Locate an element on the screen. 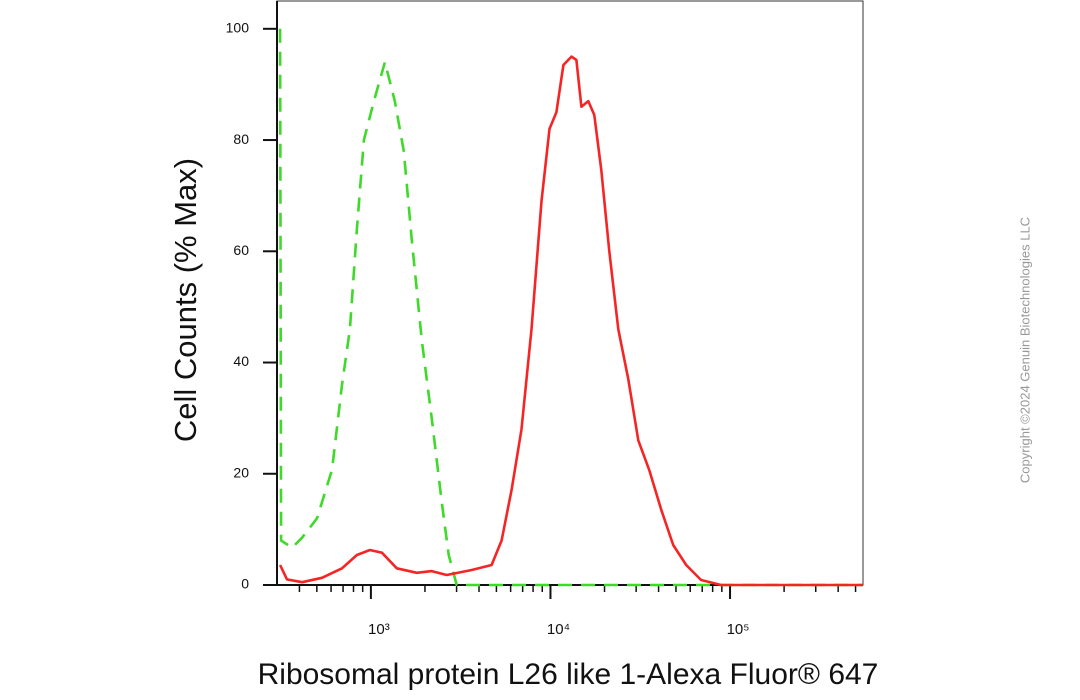 The width and height of the screenshot is (1080, 700). x-tick-label: 10⁴ is located at coordinates (558, 629).